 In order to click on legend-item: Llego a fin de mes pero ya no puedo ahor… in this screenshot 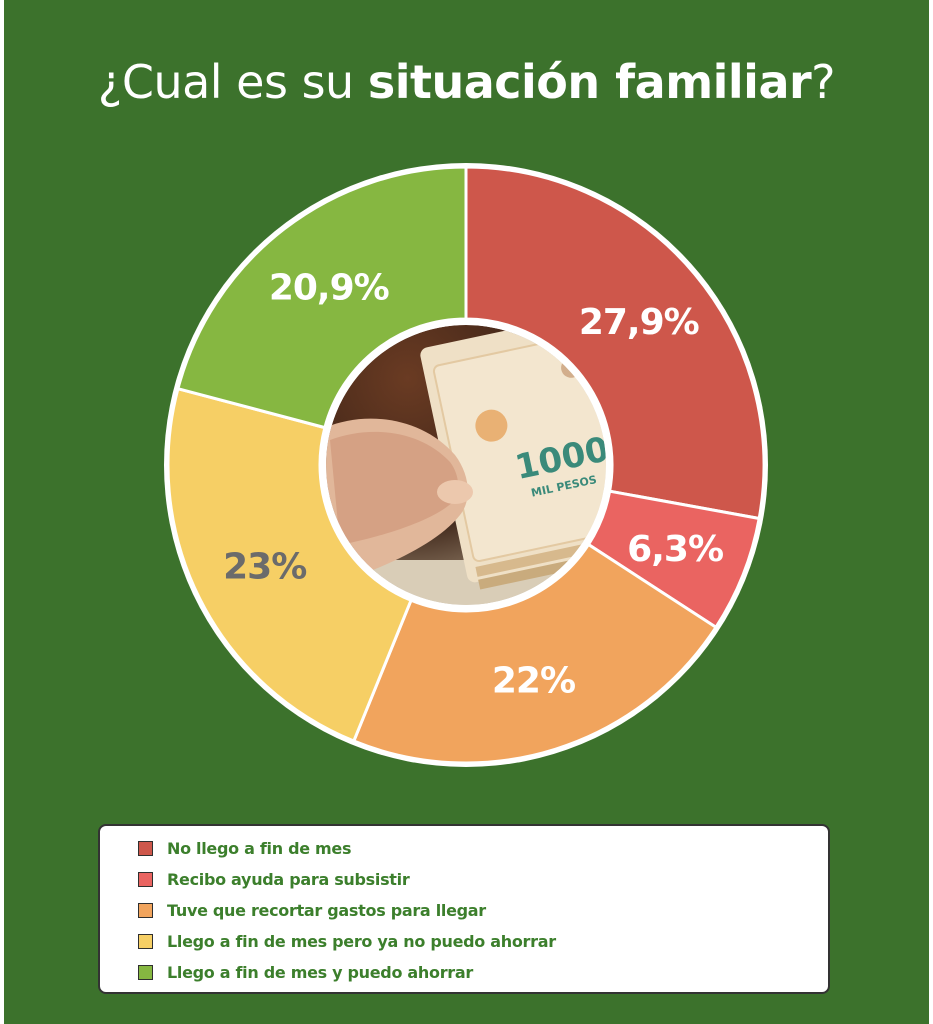, I will do `click(347, 941)`.